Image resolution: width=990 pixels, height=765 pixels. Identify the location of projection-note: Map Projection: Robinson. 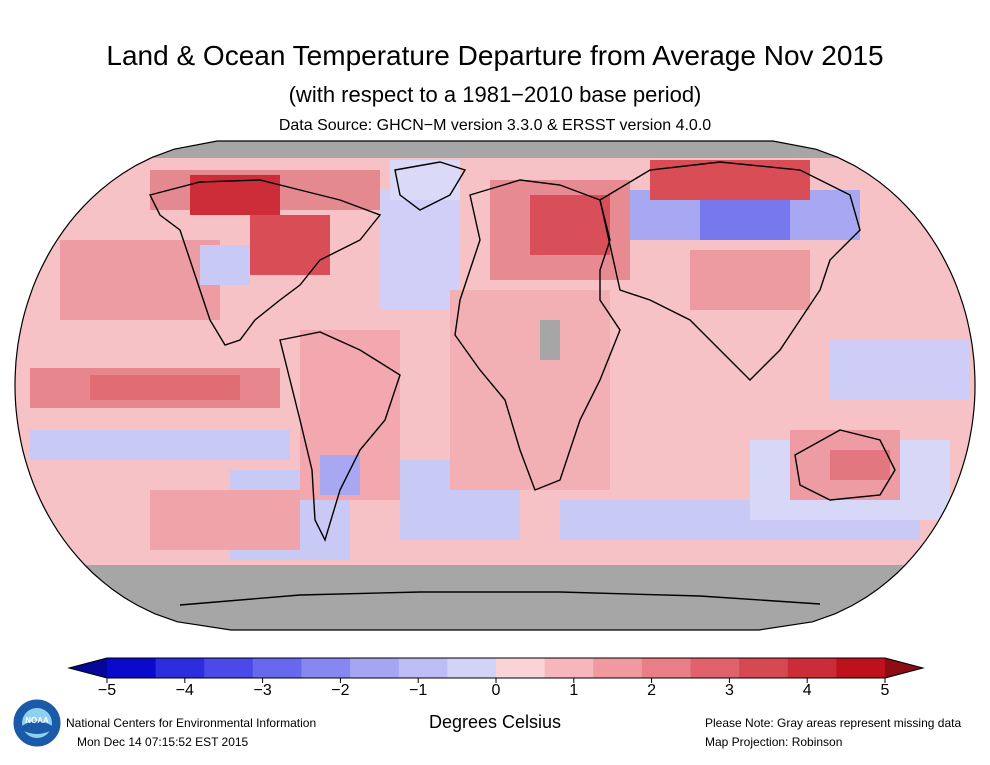
(774, 742).